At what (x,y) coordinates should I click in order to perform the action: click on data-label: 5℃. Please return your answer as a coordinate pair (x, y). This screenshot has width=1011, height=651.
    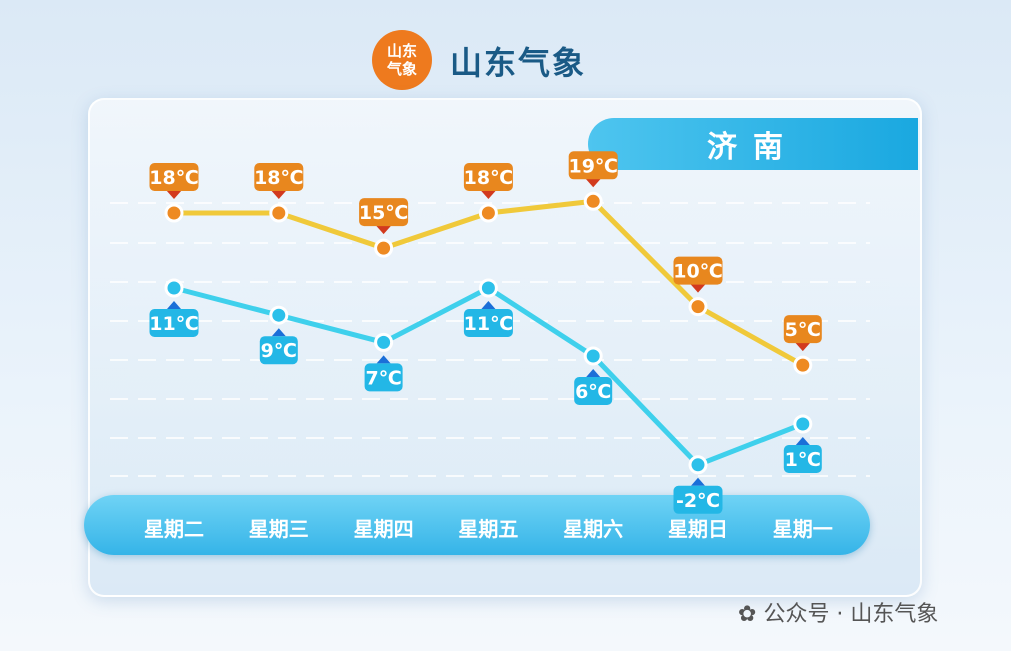
    Looking at the image, I should click on (802, 333).